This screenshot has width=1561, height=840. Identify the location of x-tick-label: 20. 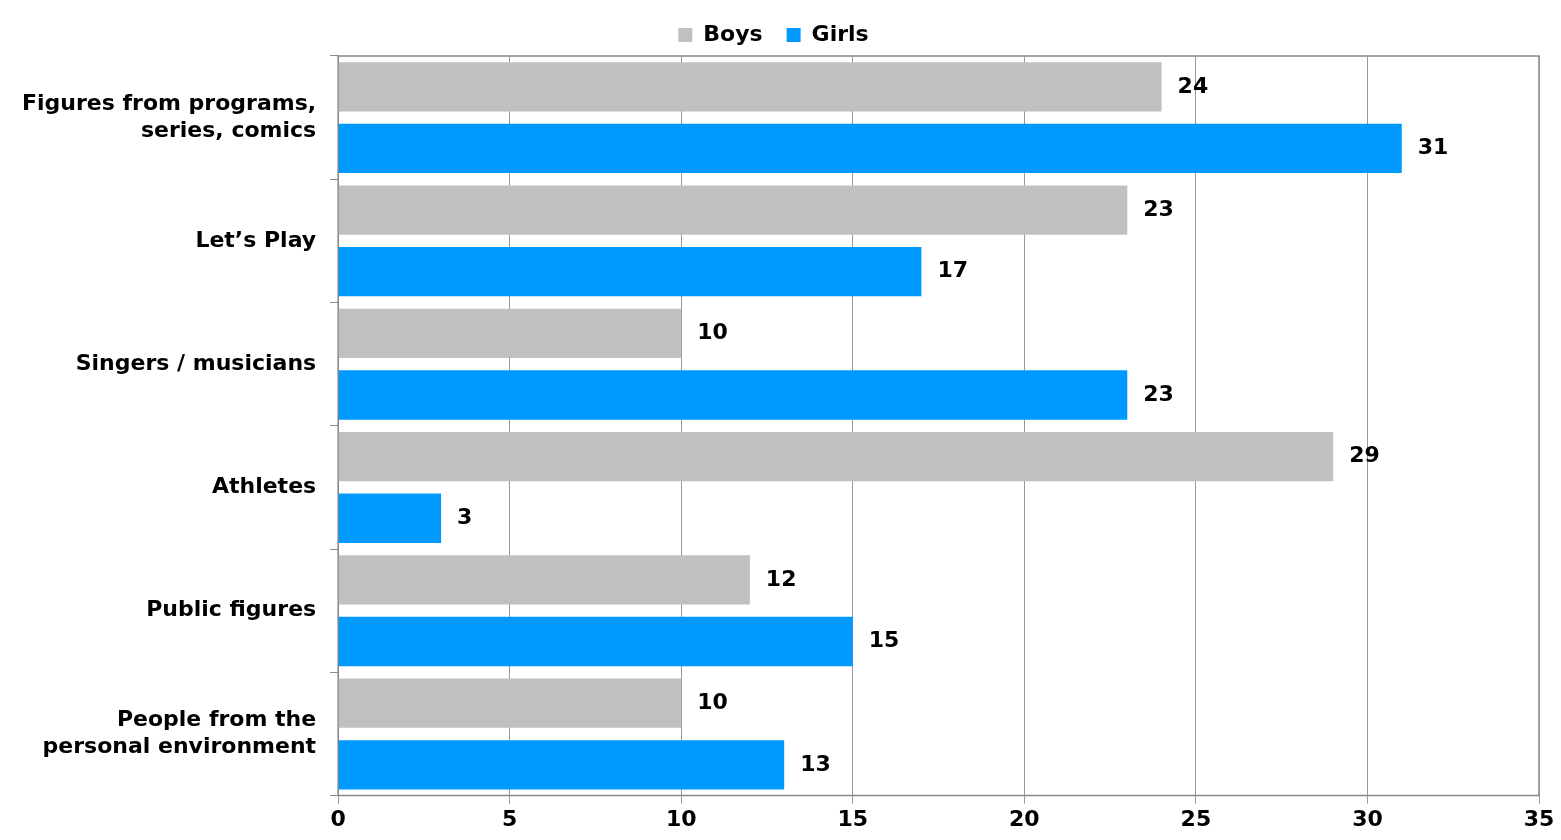
(1024, 818).